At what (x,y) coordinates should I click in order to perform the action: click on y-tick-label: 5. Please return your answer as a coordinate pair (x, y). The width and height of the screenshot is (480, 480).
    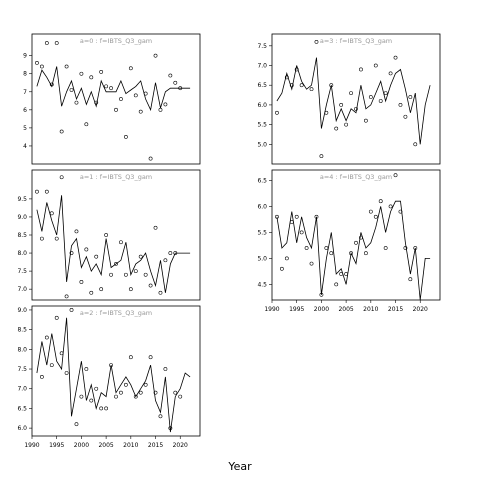
    Looking at the image, I should click on (25, 128).